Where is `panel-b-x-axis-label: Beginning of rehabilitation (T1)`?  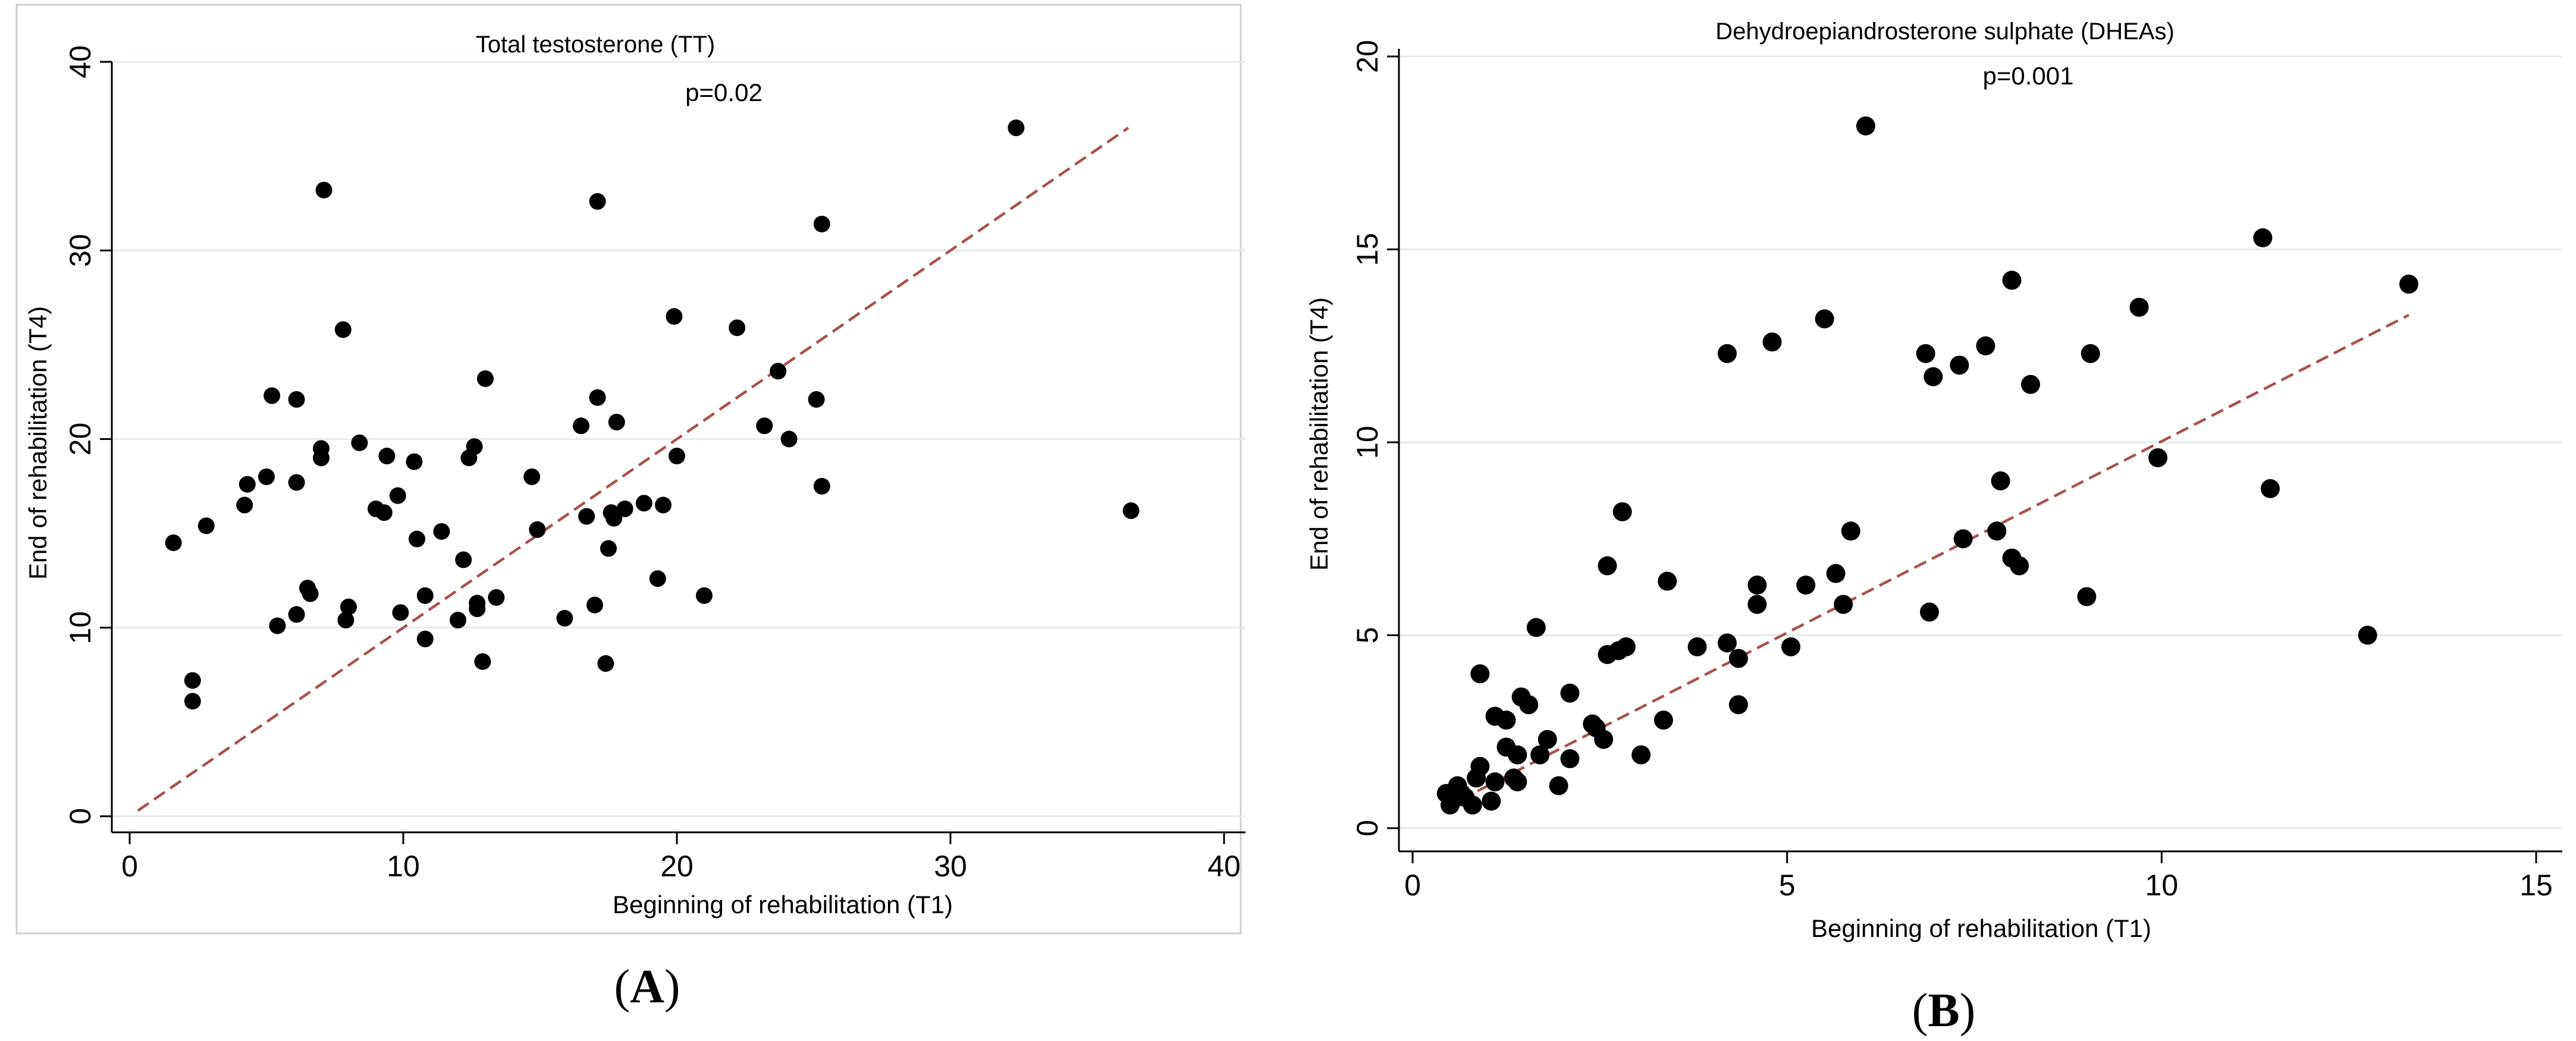 panel-b-x-axis-label: Beginning of rehabilitation (T1) is located at coordinates (1981, 928).